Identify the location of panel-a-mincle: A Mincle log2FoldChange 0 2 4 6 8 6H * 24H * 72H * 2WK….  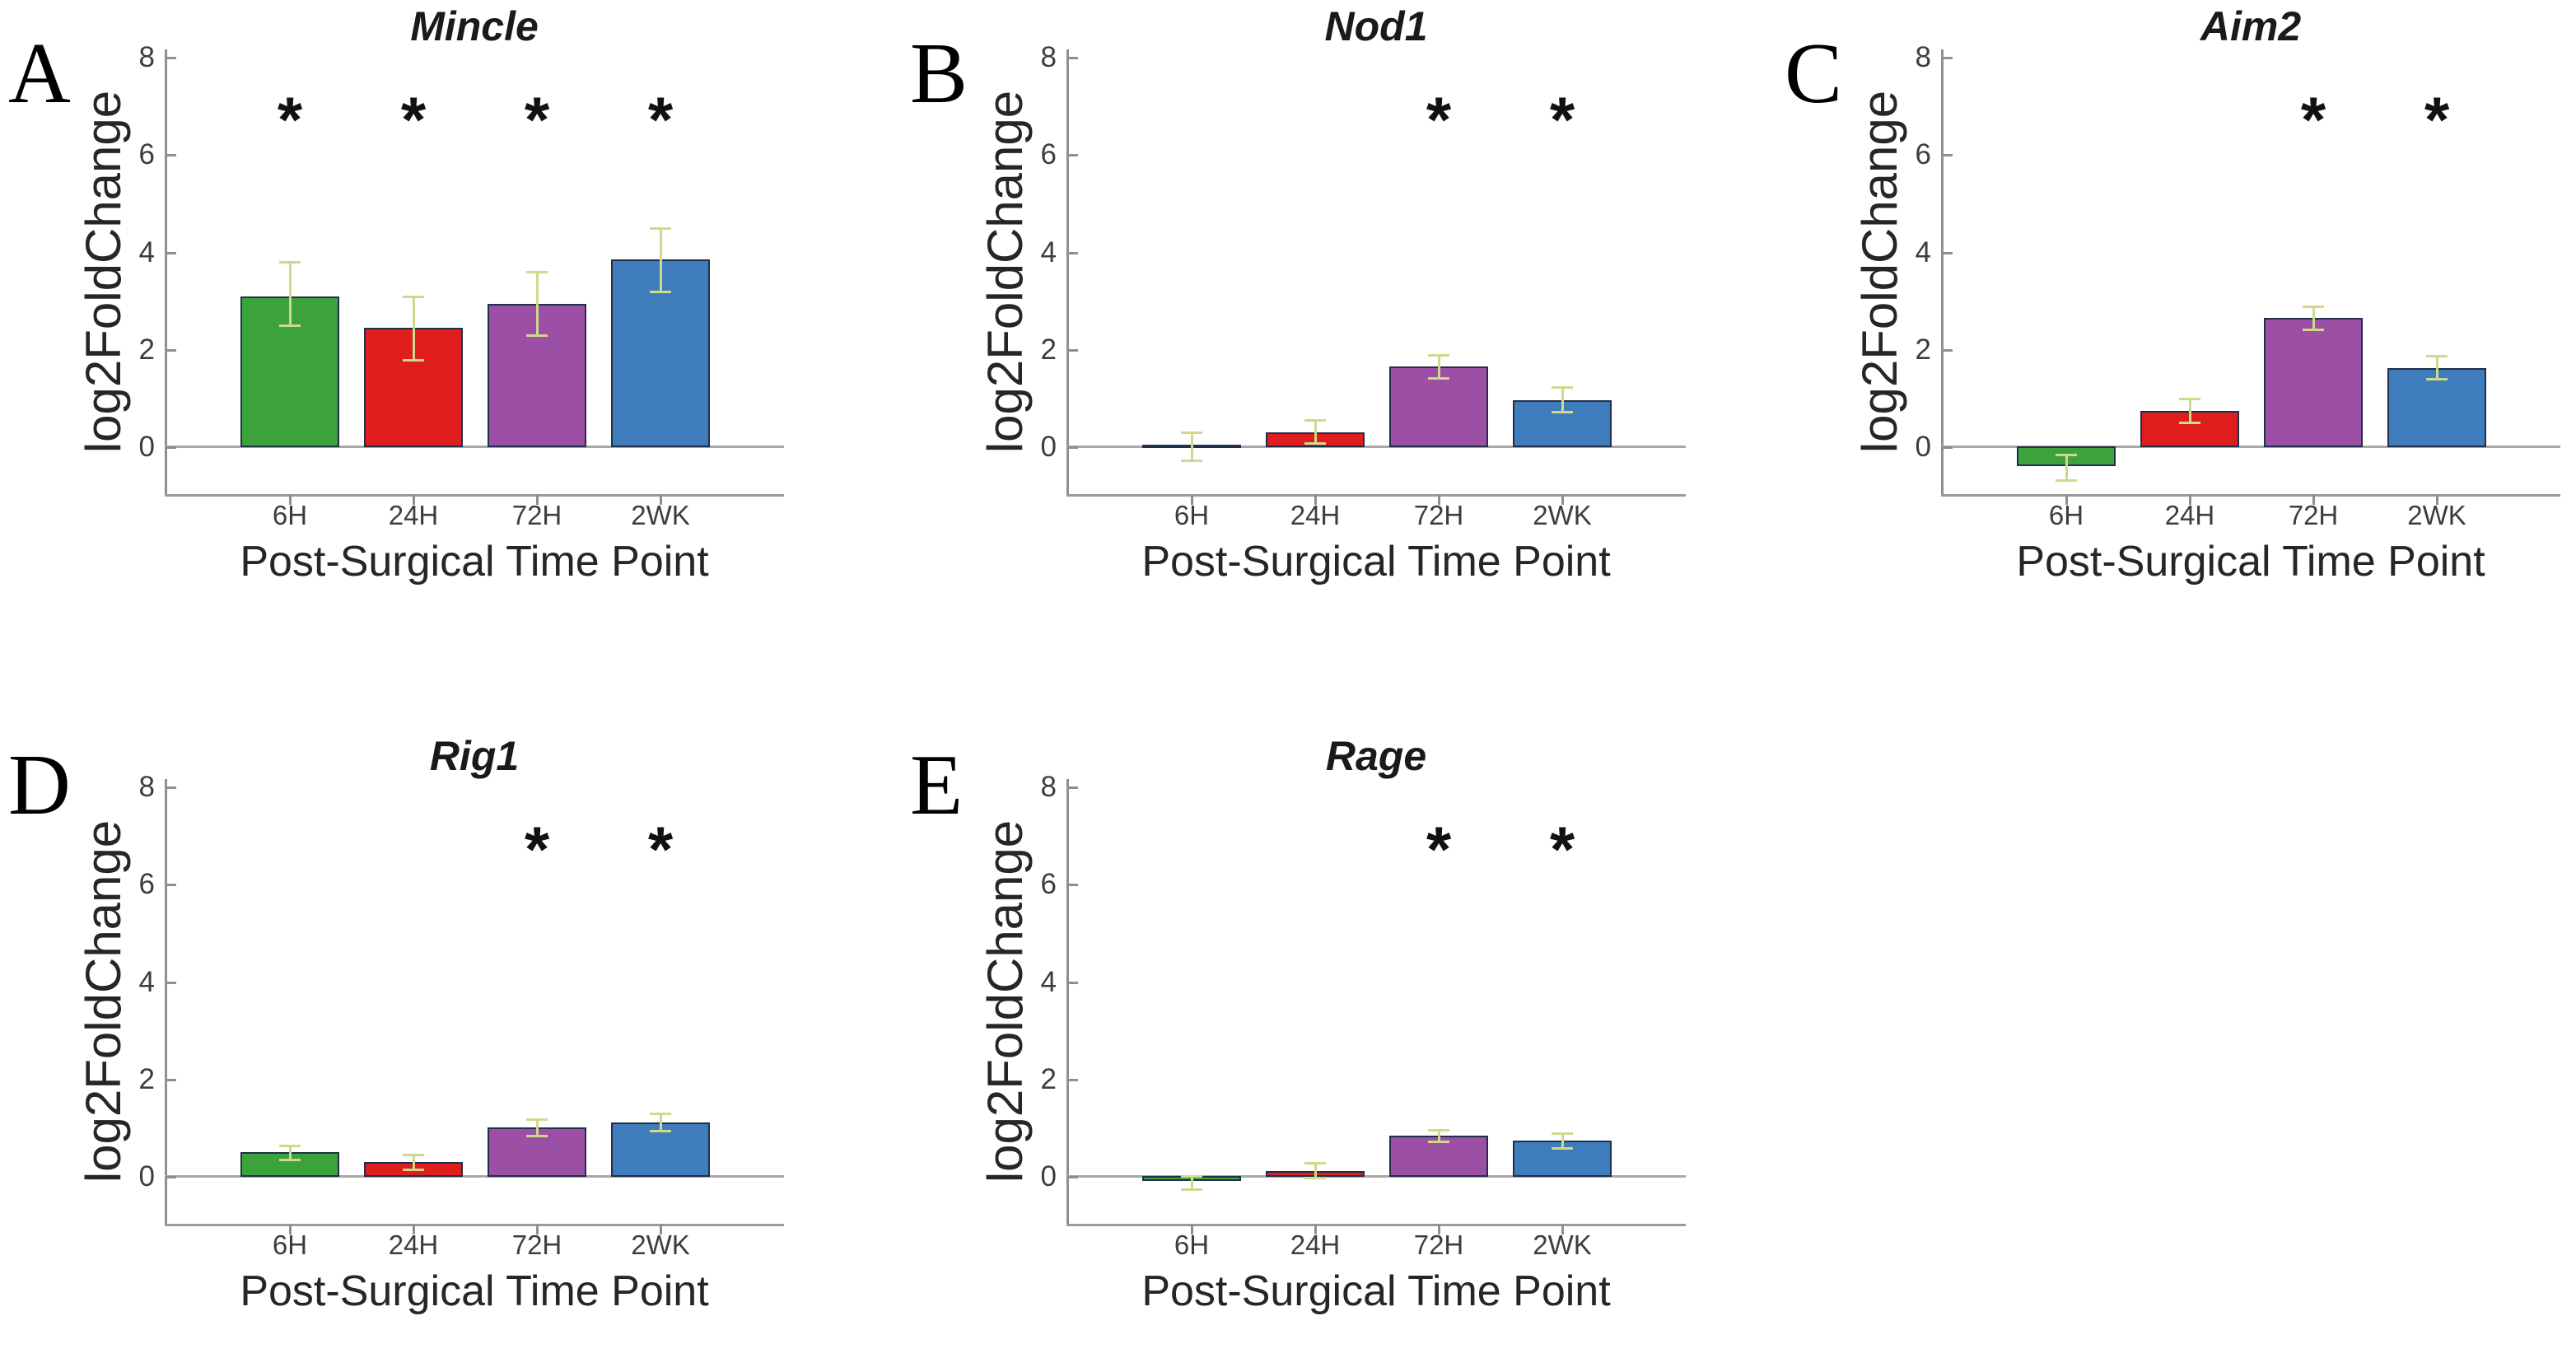
(412, 321).